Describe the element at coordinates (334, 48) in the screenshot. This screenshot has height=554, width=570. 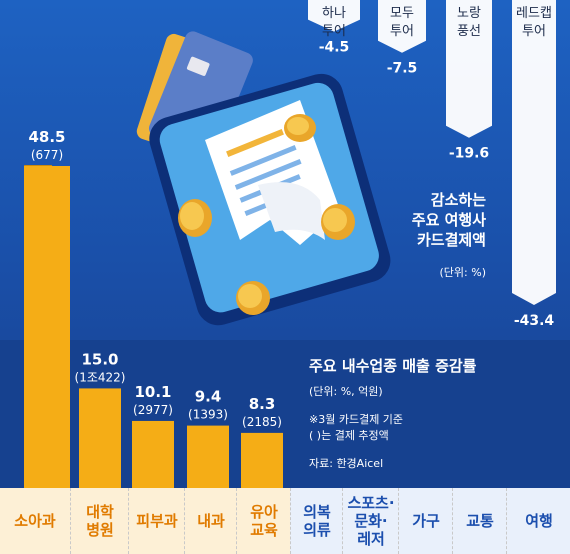
I see `travel-bar-value: -4.5` at that location.